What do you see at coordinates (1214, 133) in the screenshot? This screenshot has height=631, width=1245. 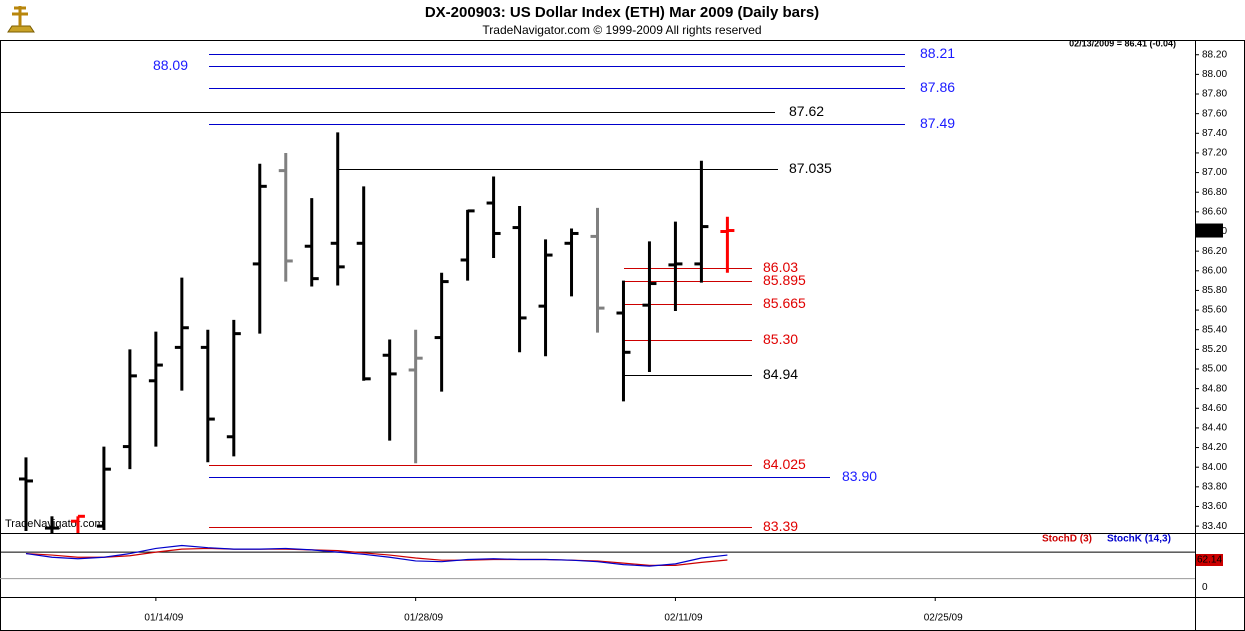 I see `y-tick-label: 87.40` at bounding box center [1214, 133].